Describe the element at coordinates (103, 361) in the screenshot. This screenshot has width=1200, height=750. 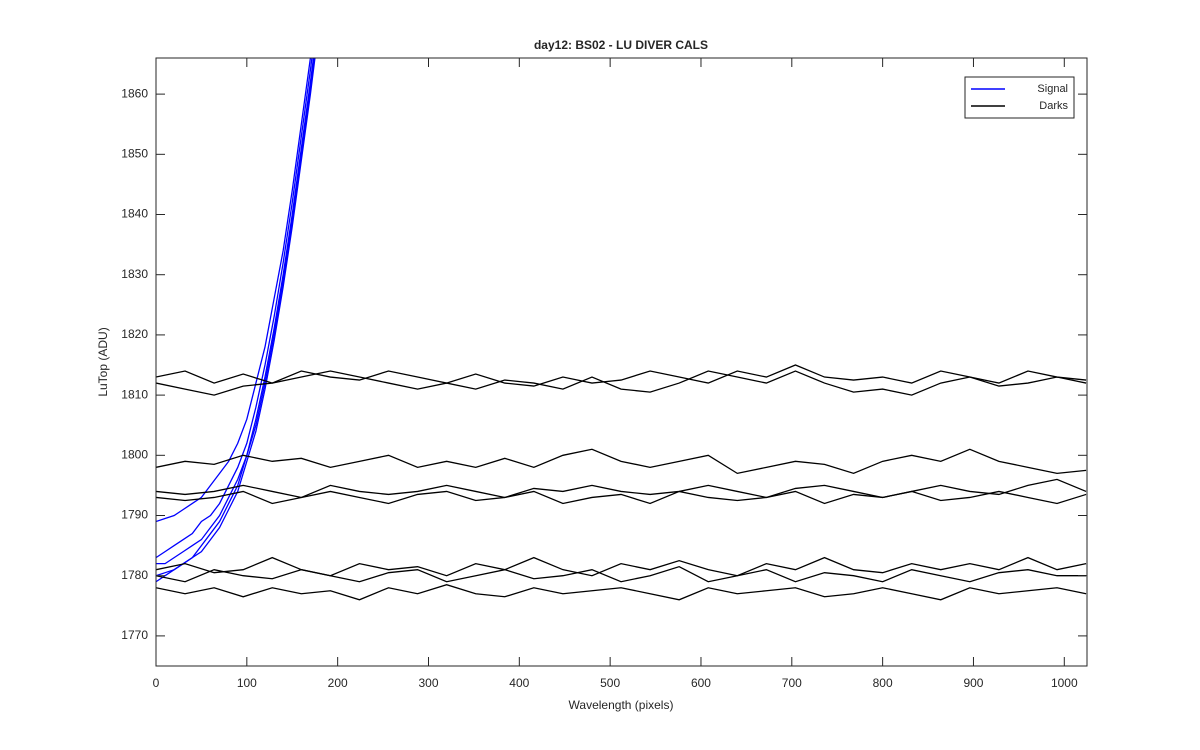
I see `y-axis-label: LuTop (ADU)` at that location.